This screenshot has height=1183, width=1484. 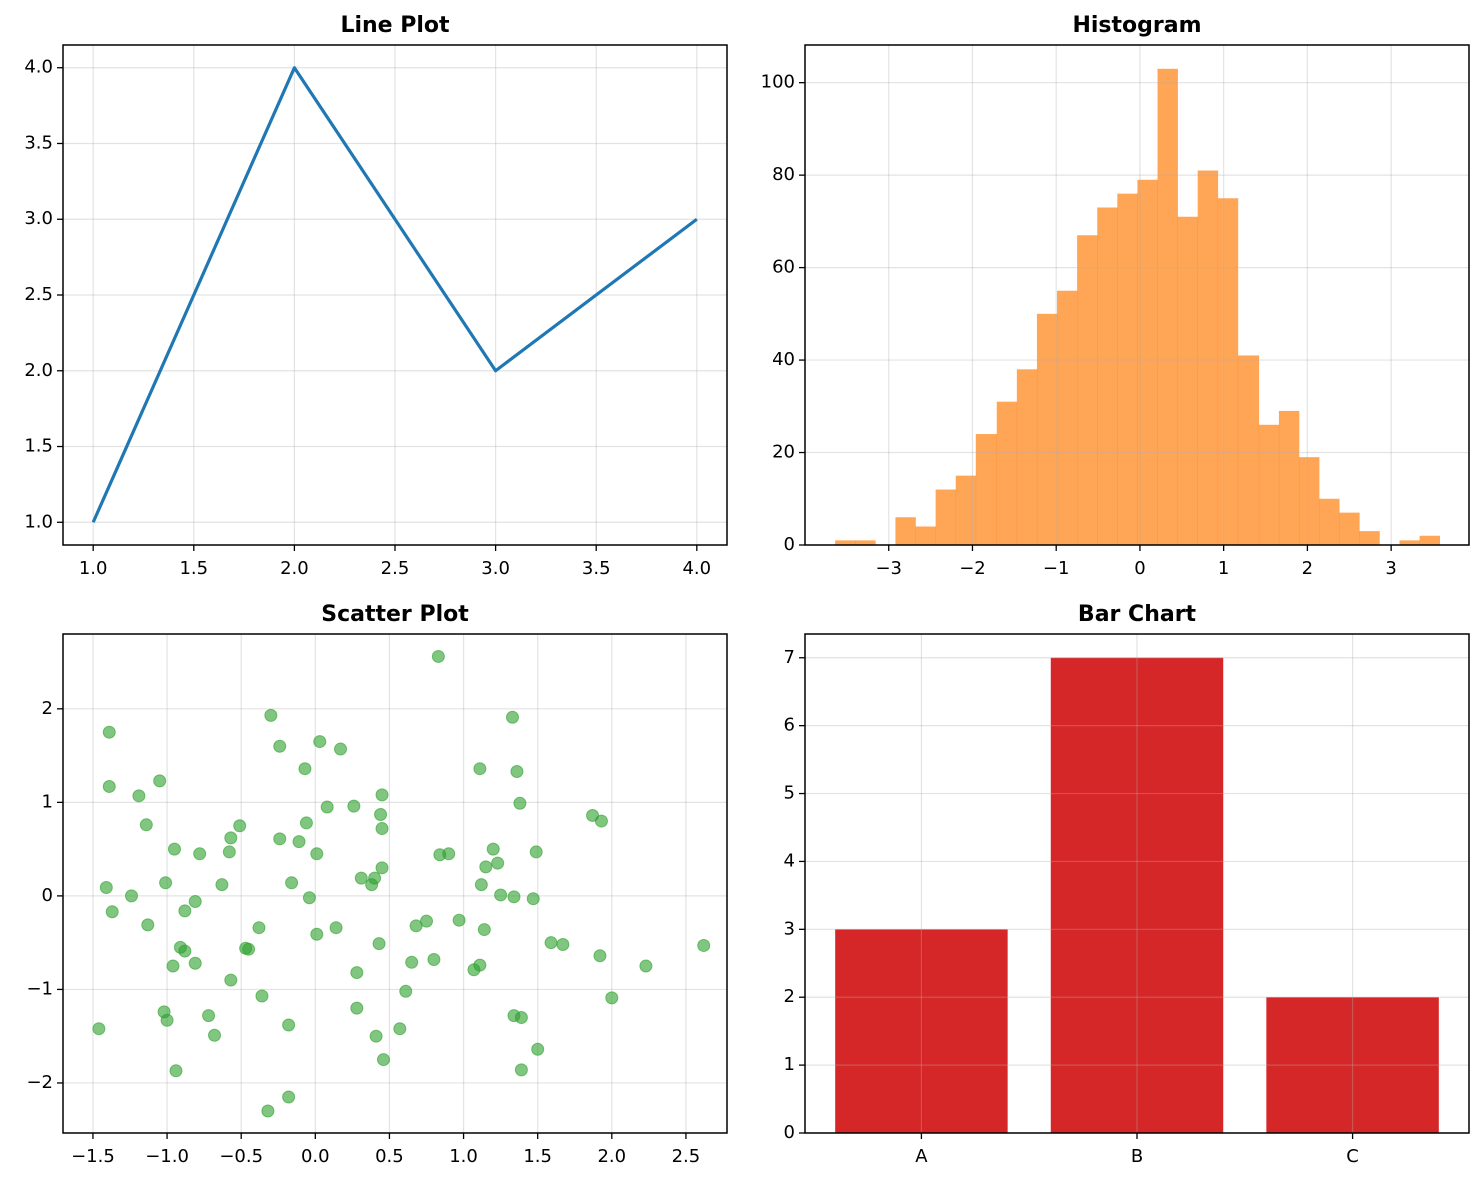 I want to click on y-tick-label: 5, so click(x=789, y=793).